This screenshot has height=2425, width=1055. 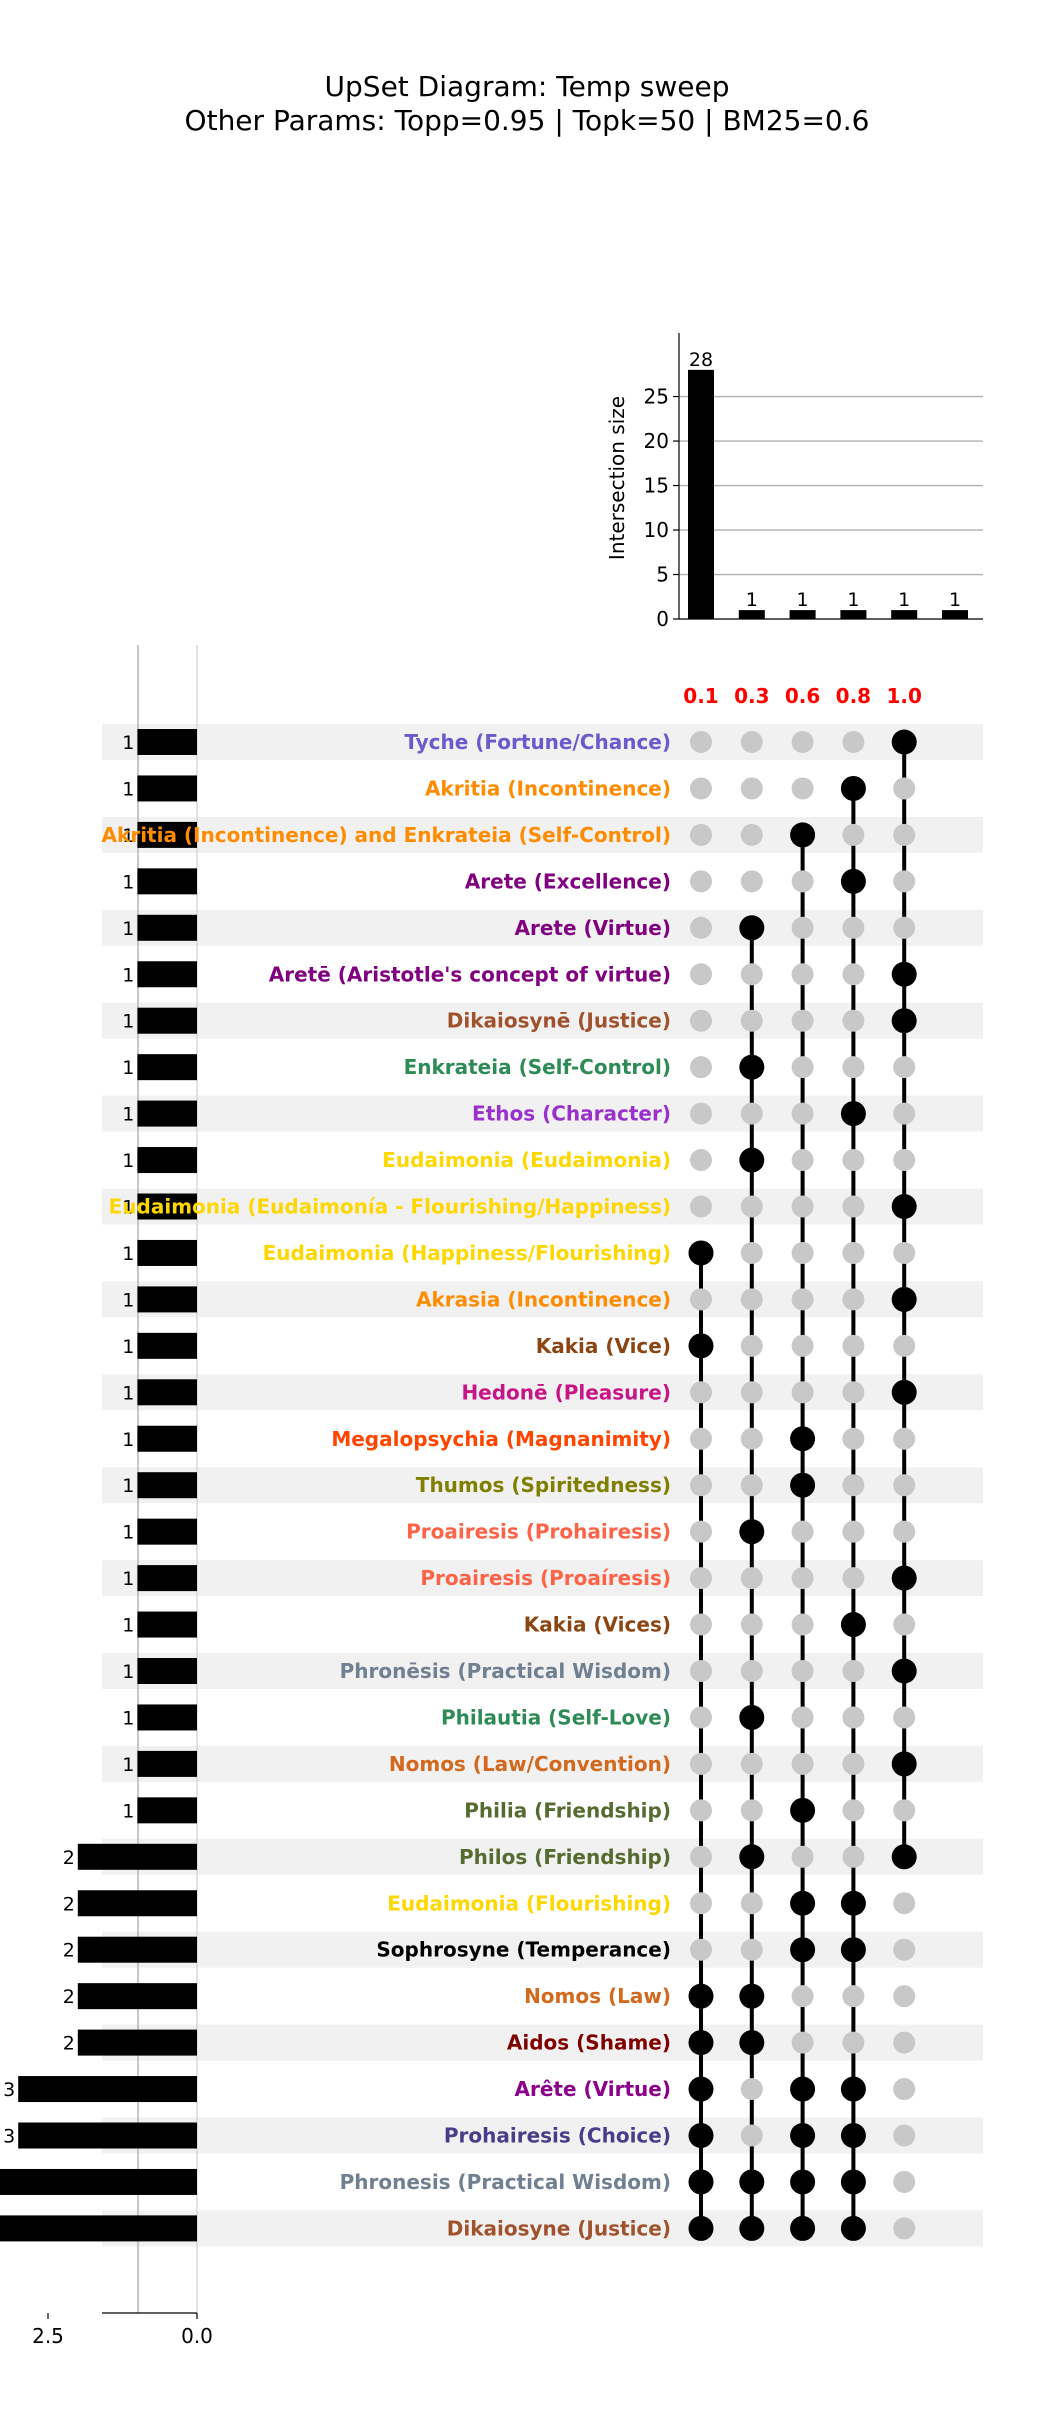 I want to click on intersection-bar-label: 1, so click(x=803, y=600).